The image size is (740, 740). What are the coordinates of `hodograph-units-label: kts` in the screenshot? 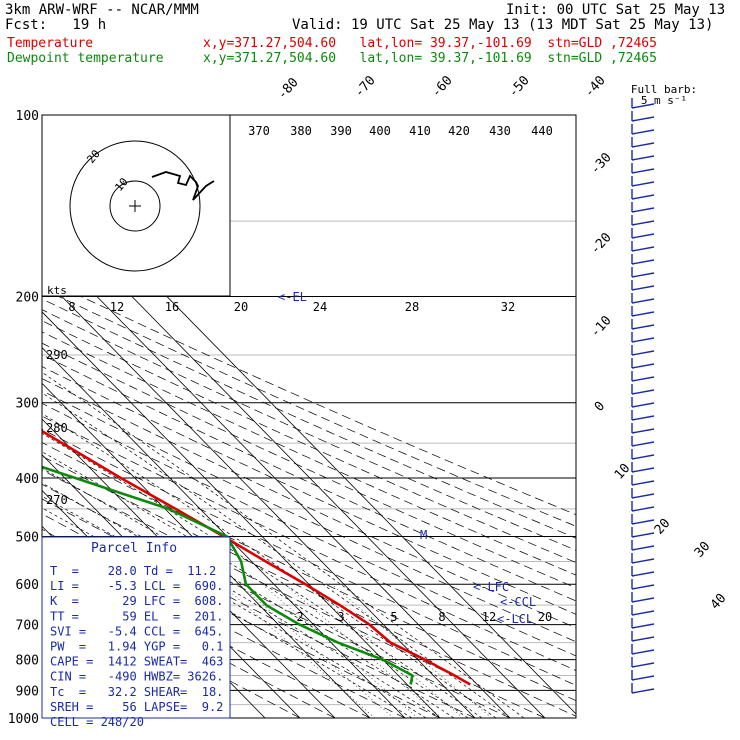 It's located at (57, 290).